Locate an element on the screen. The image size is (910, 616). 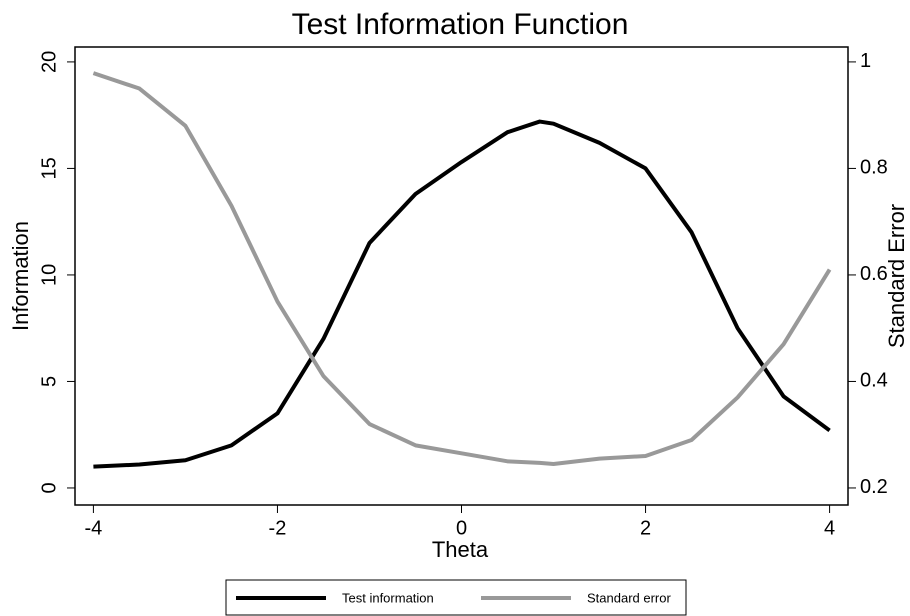
y2-tick-label: 0.8 is located at coordinates (874, 168).